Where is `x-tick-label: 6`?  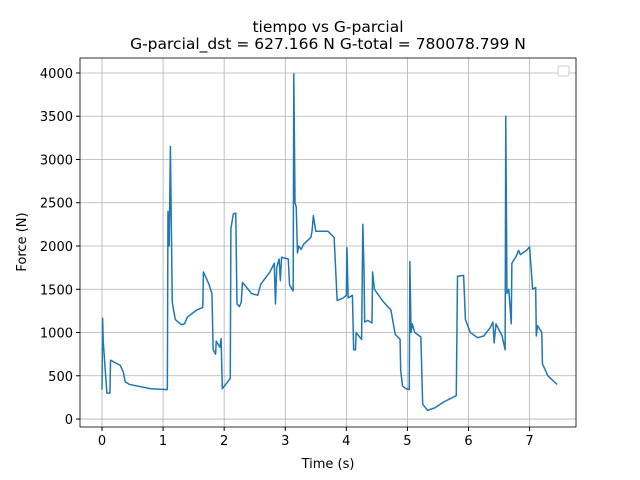 x-tick-label: 6 is located at coordinates (468, 441).